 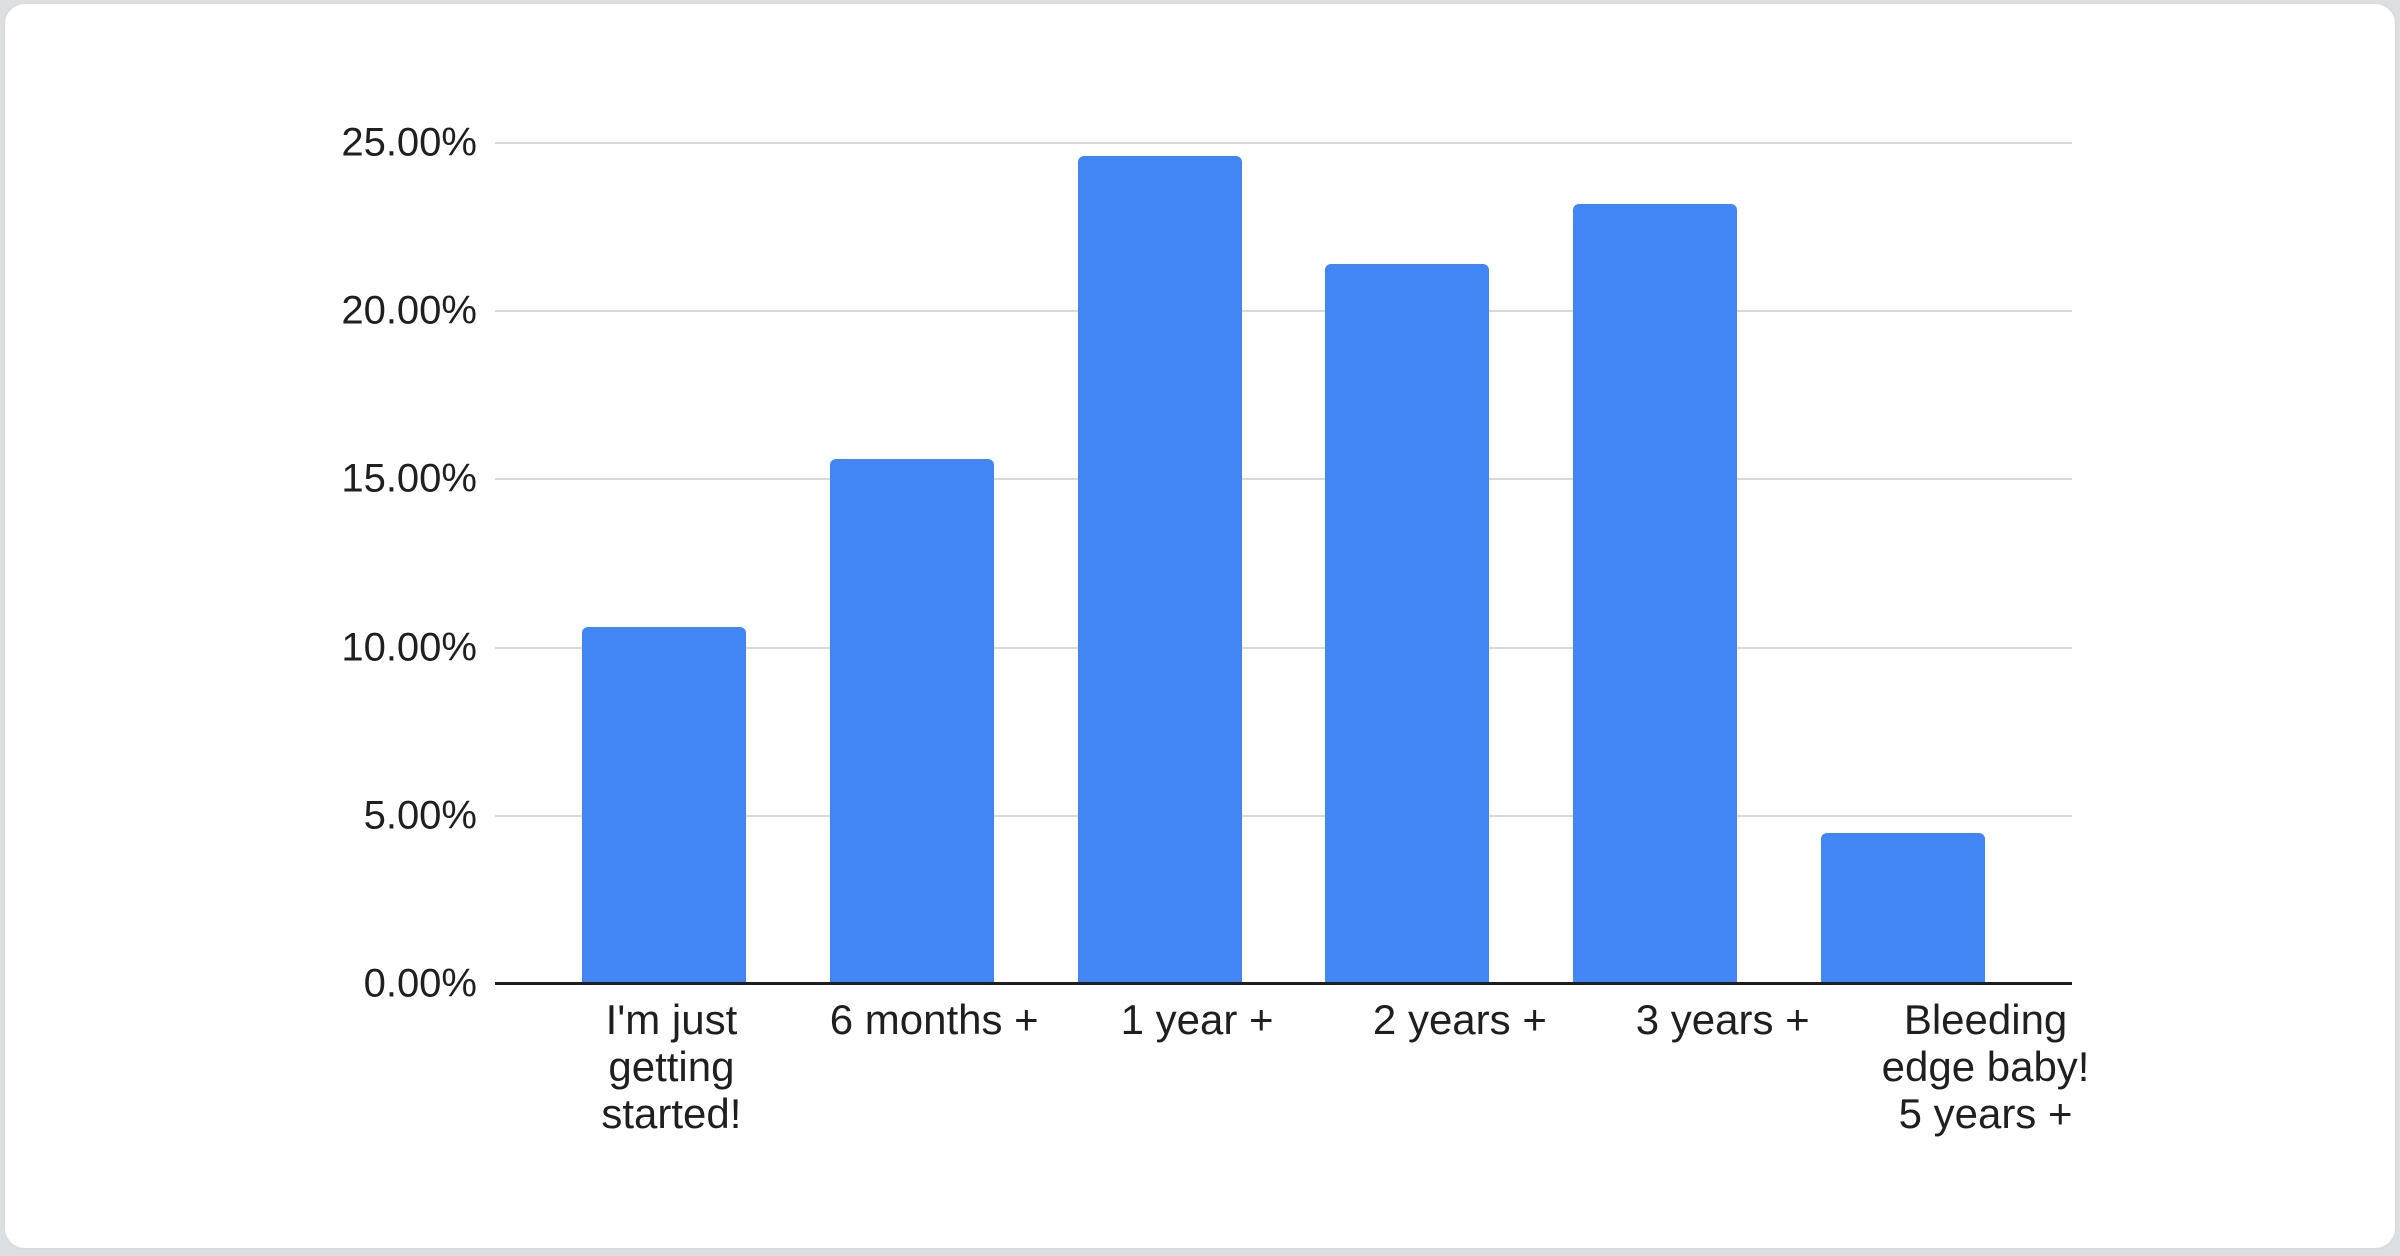 What do you see at coordinates (241, 563) in the screenshot?
I see `y-axis: 0.00% 5.00% 10.00% 15.00% 20.00% 25.00%` at bounding box center [241, 563].